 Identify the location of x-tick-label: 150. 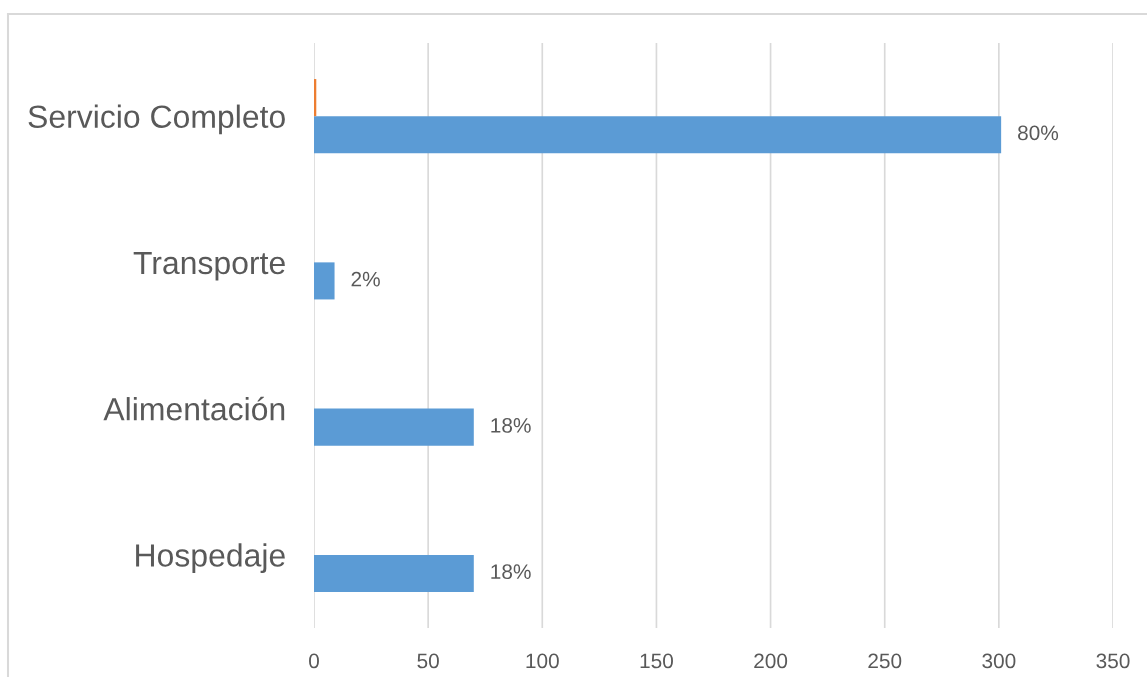
(656, 661).